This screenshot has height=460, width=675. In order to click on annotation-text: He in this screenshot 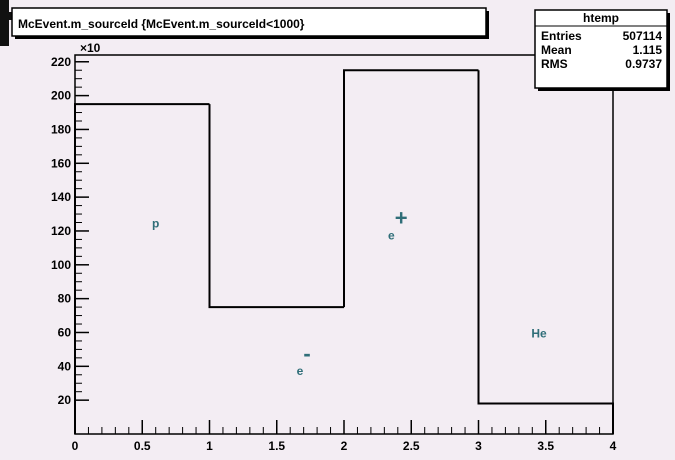, I will do `click(539, 334)`.